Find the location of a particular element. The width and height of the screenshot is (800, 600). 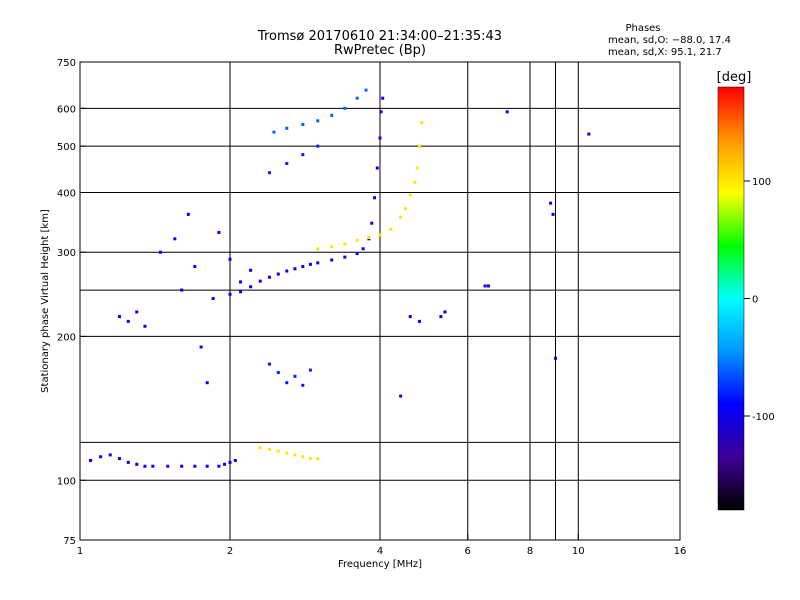

y-tick-label: 100 is located at coordinates (66, 481).